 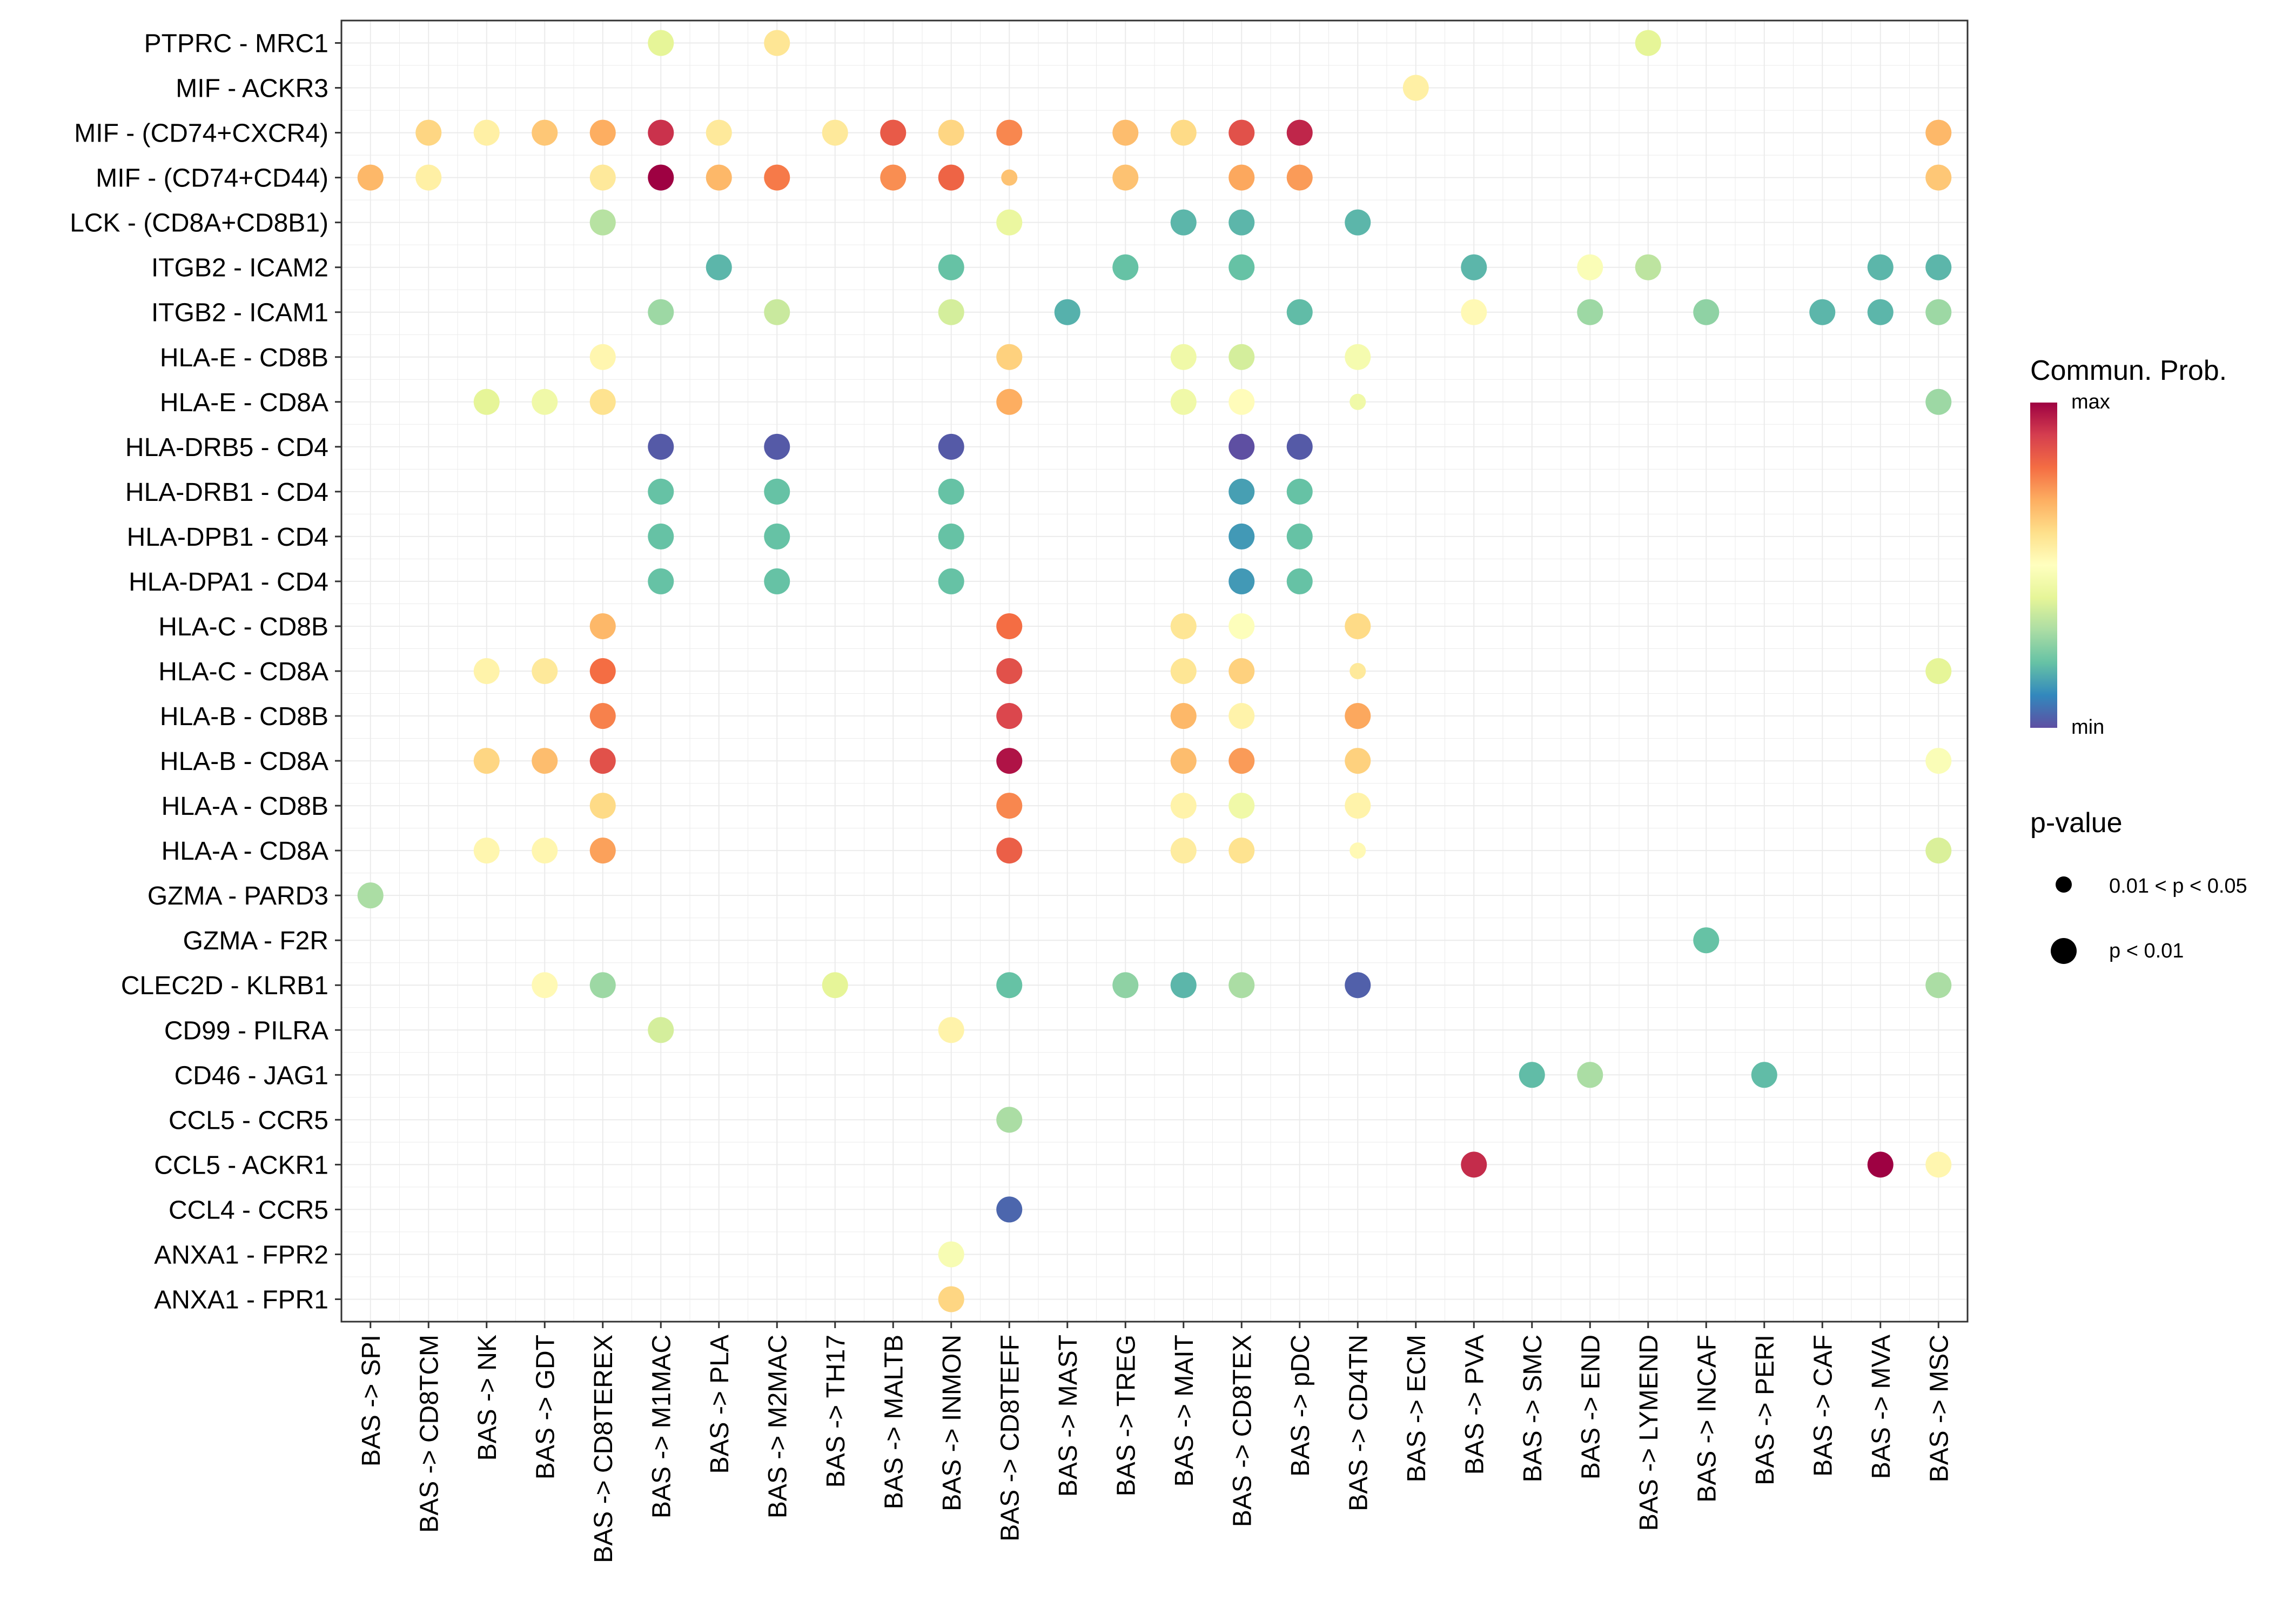 I want to click on y-tick-label: ITGB2 - ICAM2, so click(x=239, y=268).